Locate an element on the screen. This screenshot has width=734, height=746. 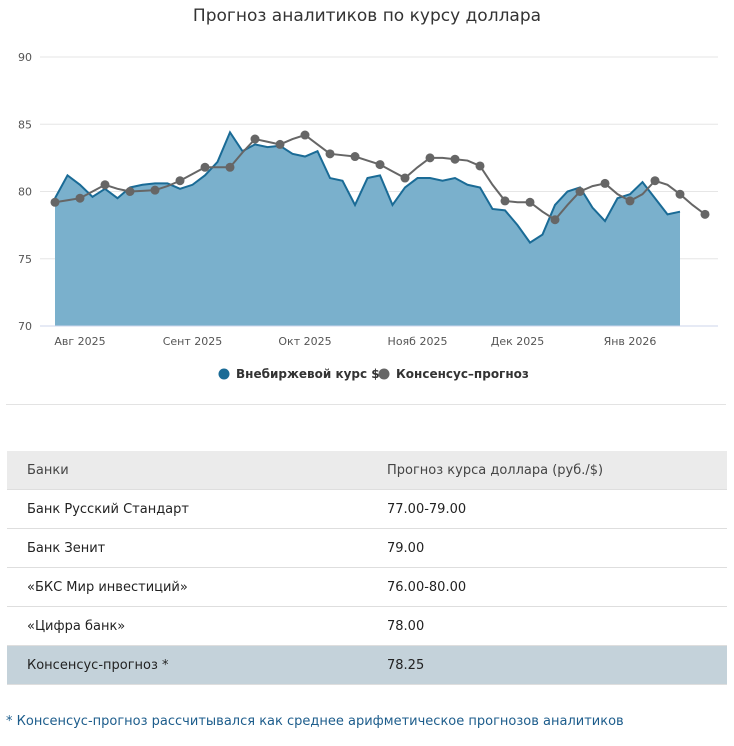
row: Банк Русский Стандарт 77.00-79.00 is located at coordinates (367, 509).